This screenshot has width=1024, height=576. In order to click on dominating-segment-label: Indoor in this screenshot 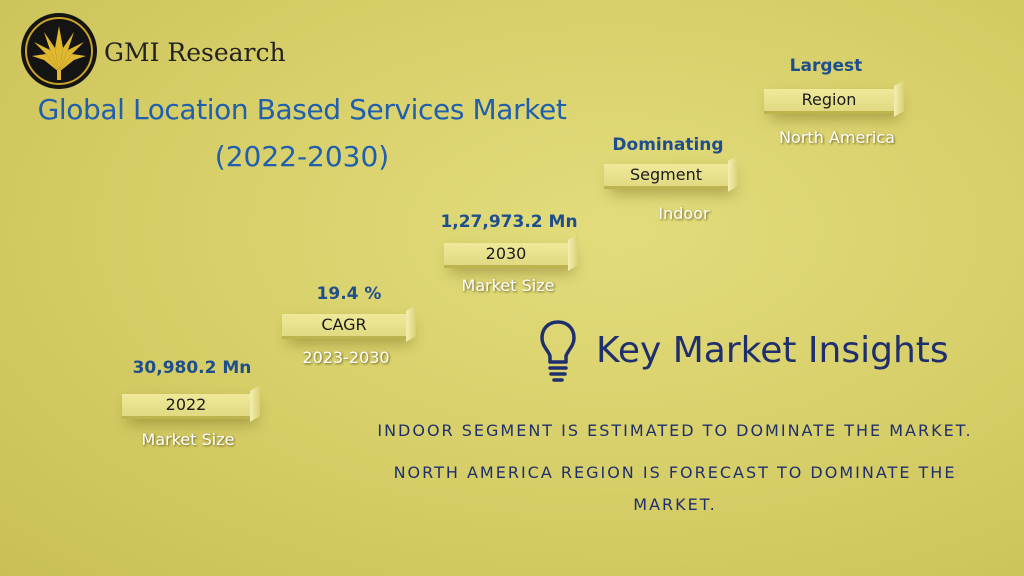, I will do `click(684, 213)`.